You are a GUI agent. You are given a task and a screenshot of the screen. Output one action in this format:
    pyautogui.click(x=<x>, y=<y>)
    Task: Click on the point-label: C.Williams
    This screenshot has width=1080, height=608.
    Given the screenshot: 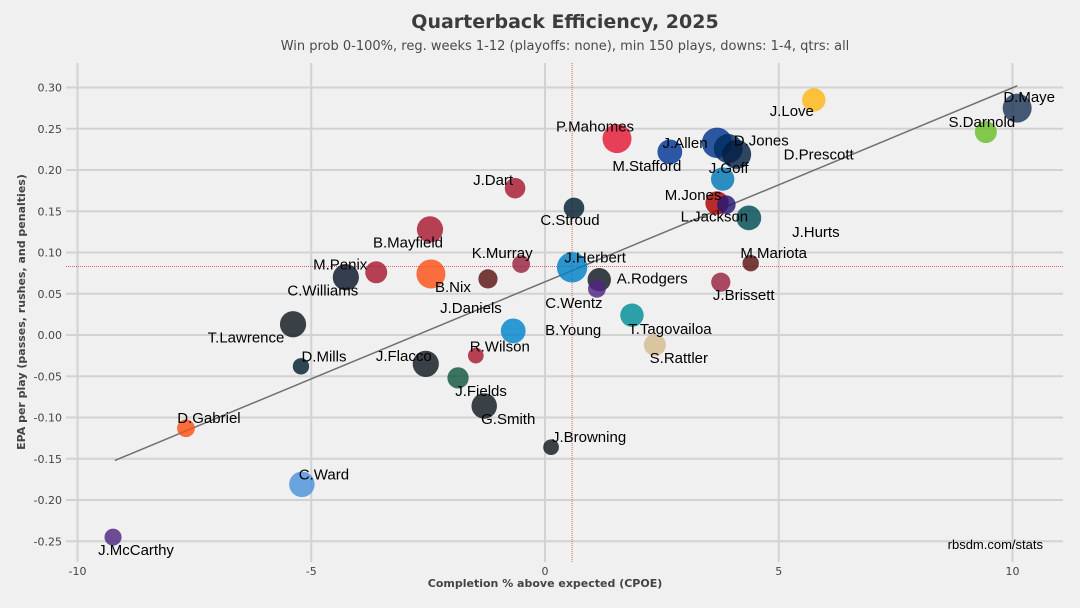 What is the action you would take?
    pyautogui.click(x=322, y=290)
    